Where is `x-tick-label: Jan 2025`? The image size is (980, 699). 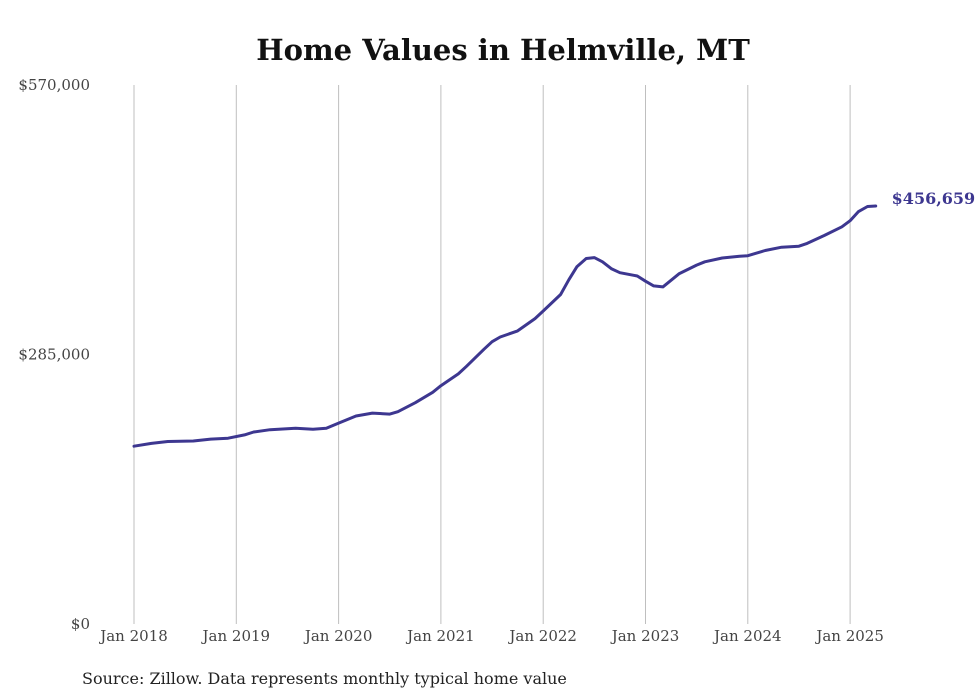 x-tick-label: Jan 2025 is located at coordinates (849, 636).